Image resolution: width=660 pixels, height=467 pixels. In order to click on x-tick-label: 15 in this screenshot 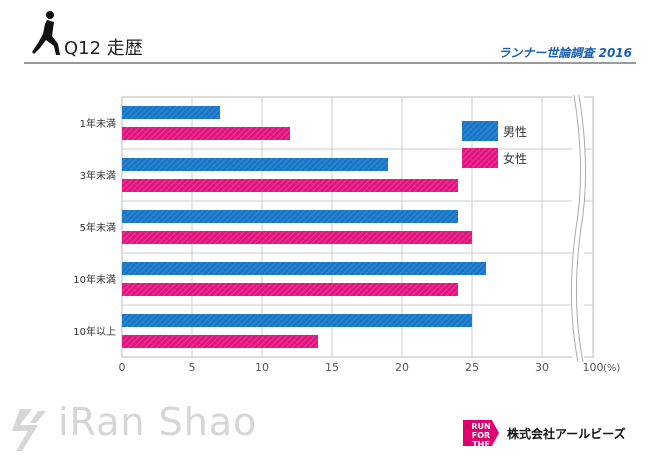, I will do `click(332, 367)`.